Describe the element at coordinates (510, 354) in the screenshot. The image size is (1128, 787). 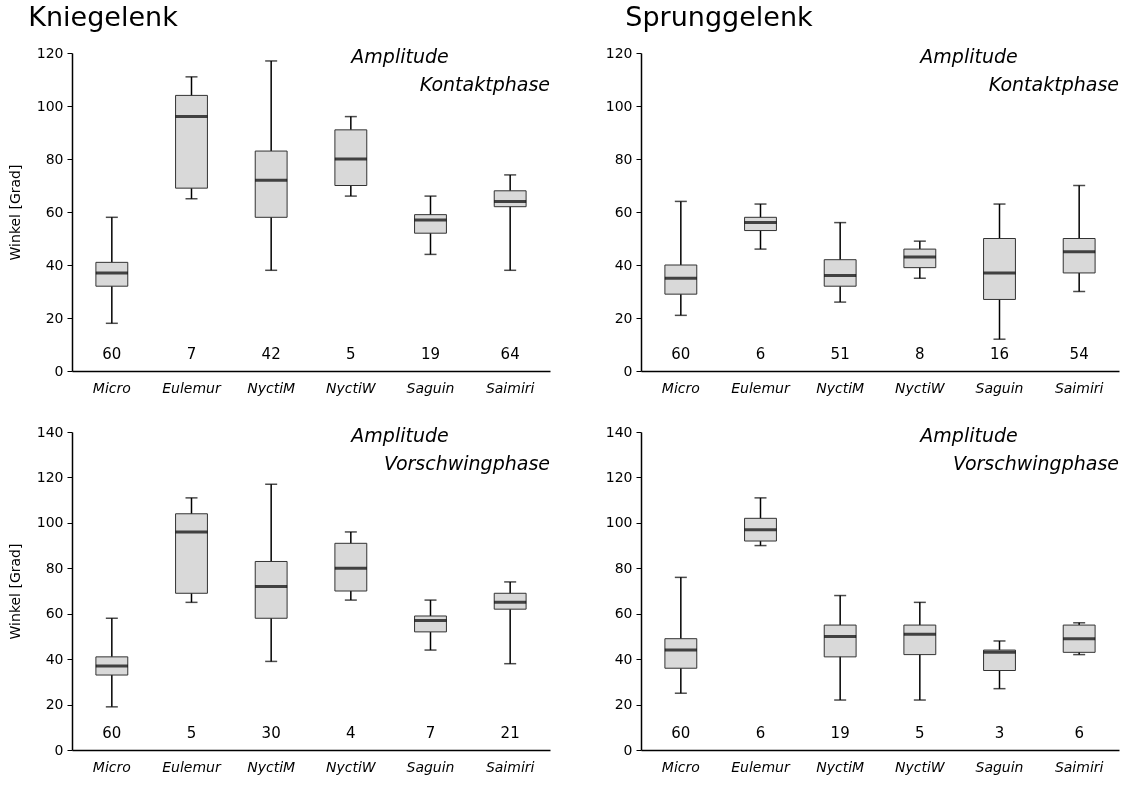
I see `annotation: 64` at that location.